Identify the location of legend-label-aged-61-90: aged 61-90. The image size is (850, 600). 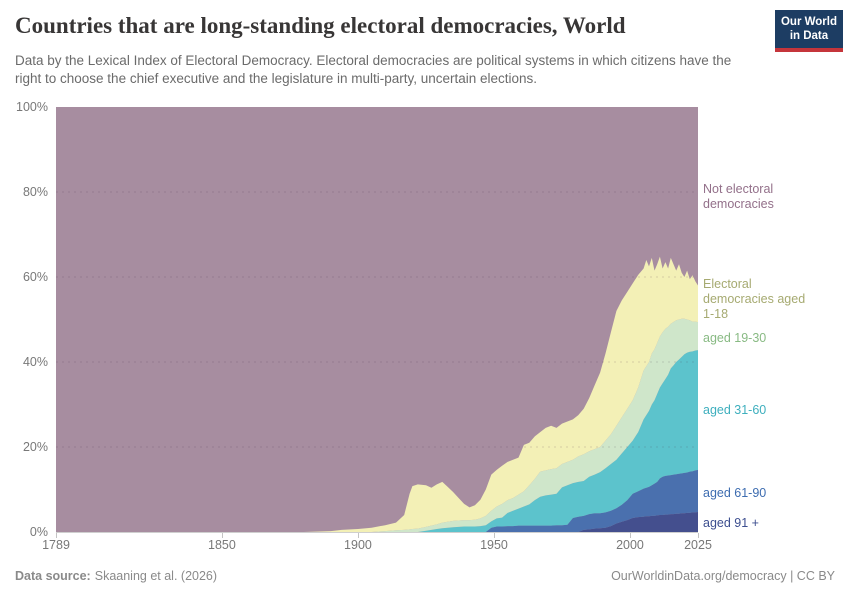
(735, 493).